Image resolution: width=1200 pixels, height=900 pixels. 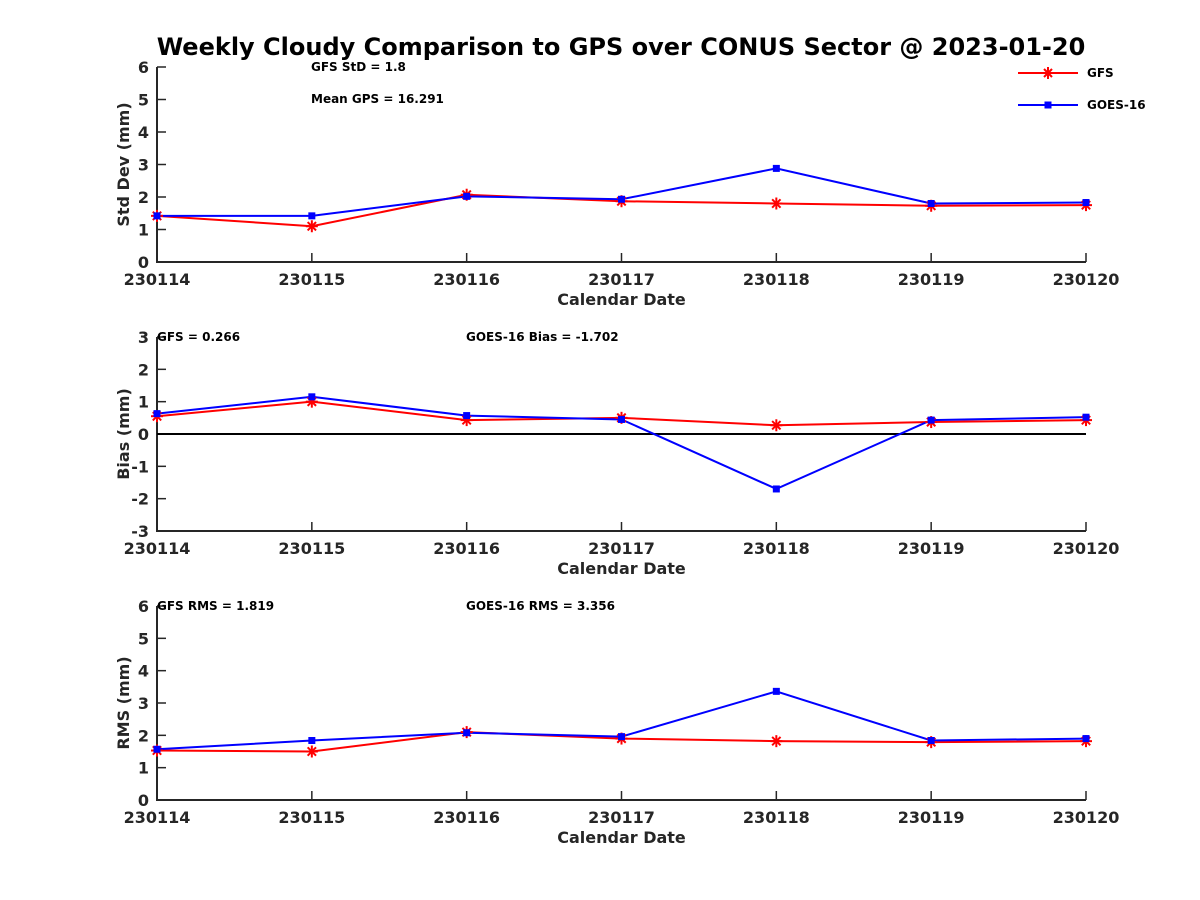 What do you see at coordinates (621, 443) in the screenshot?
I see `bias-goes16-line` at bounding box center [621, 443].